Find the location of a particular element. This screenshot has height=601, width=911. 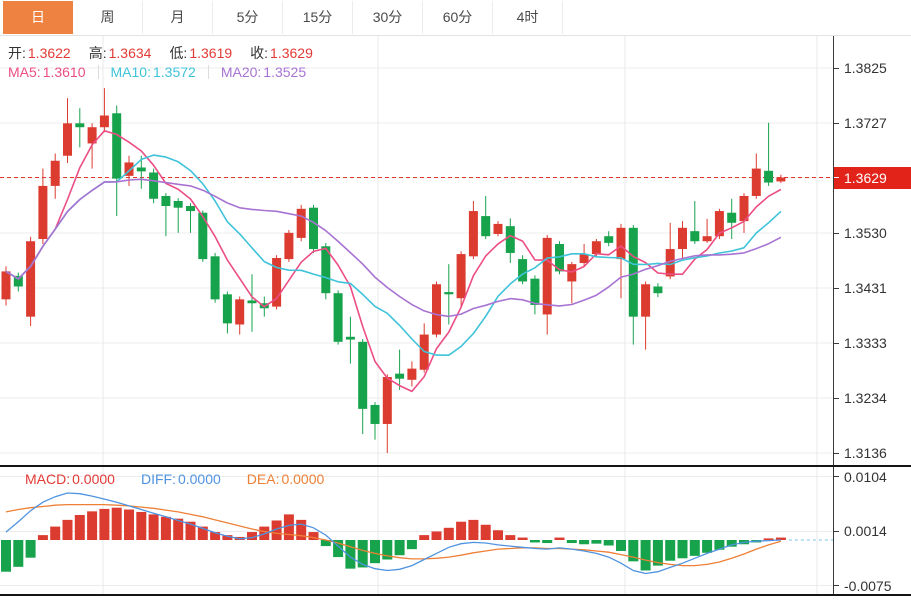

low-value: 1.3619 is located at coordinates (211, 53).